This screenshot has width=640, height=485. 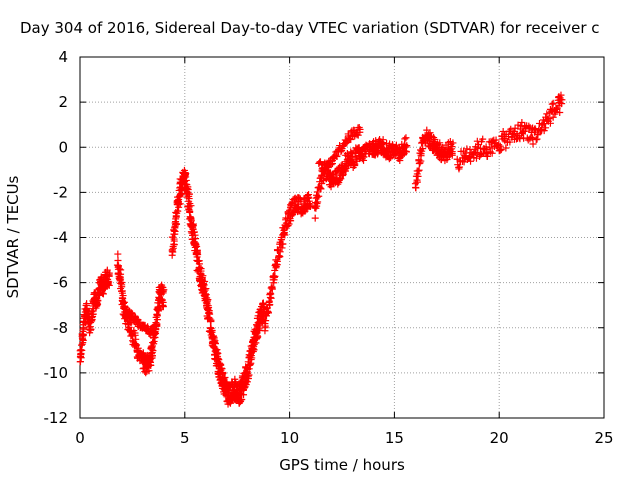 I want to click on y-tick-label: 4, so click(x=63, y=57).